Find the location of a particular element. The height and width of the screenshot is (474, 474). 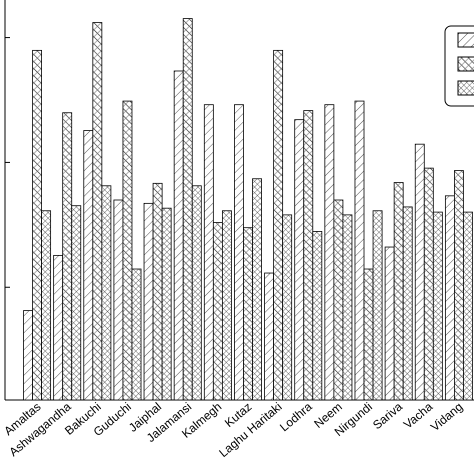

x-tick-label: Sariva is located at coordinates (387, 415).